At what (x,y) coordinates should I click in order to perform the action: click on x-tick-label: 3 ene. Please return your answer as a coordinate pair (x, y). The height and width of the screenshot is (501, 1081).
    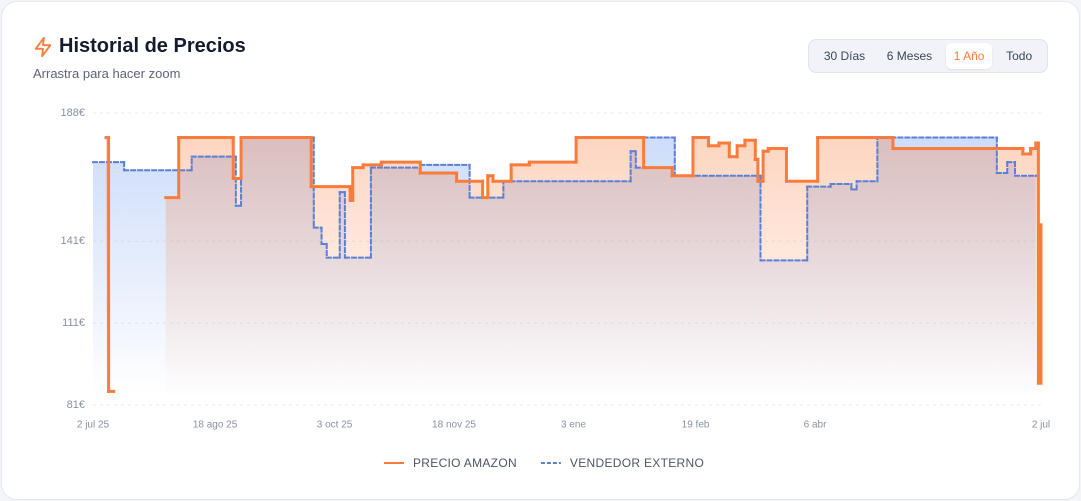
    Looking at the image, I should click on (573, 425).